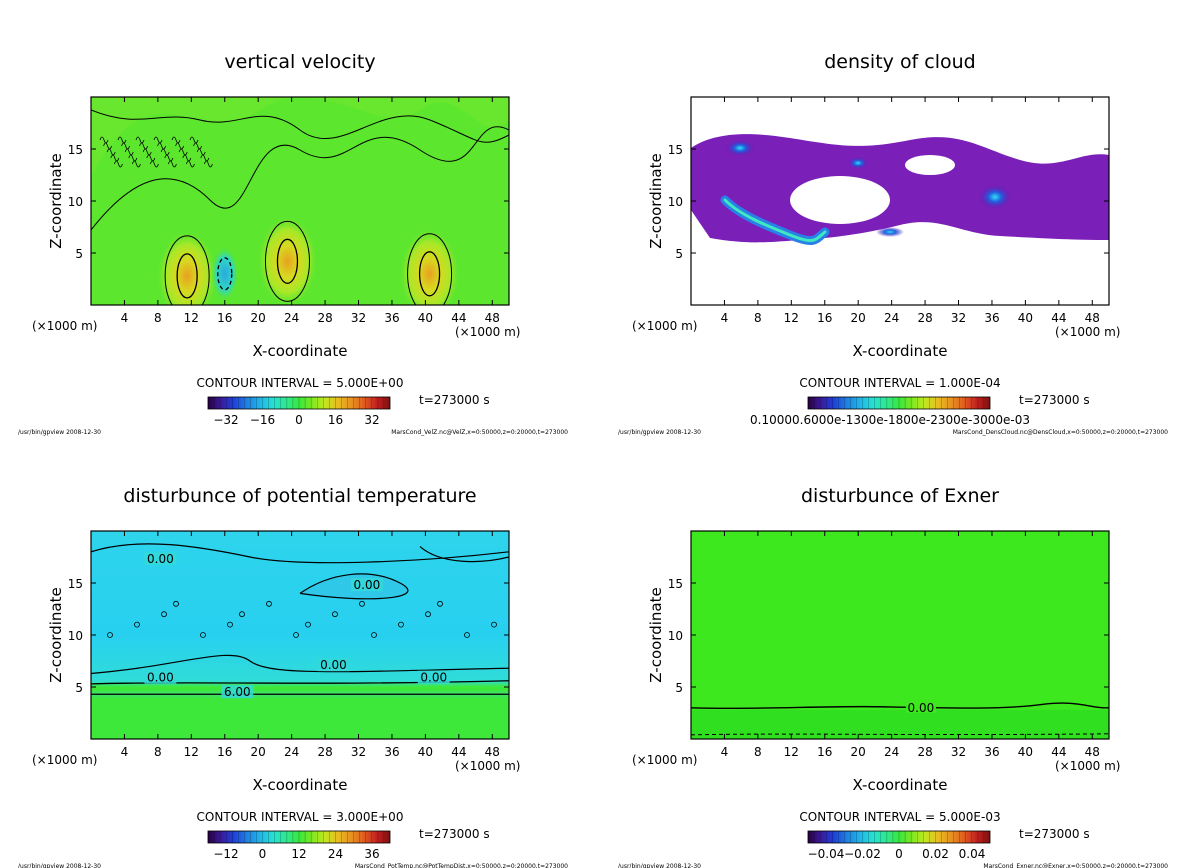 The width and height of the screenshot is (1200, 868). I want to click on chart-title: vertical velocity, so click(299, 62).